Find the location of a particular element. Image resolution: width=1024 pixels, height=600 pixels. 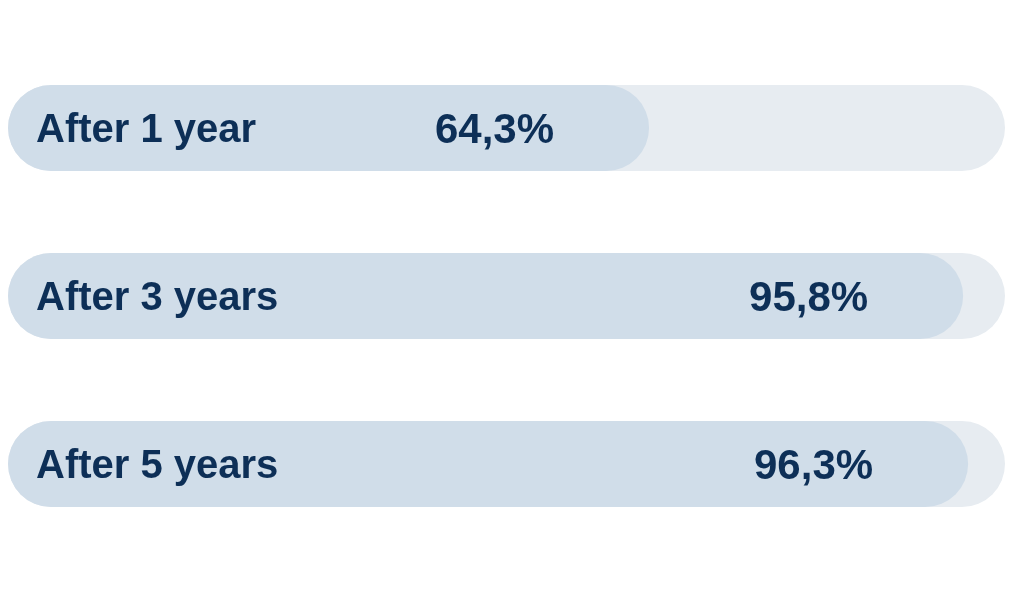

y-tick-label: After 3 years is located at coordinates (157, 296).